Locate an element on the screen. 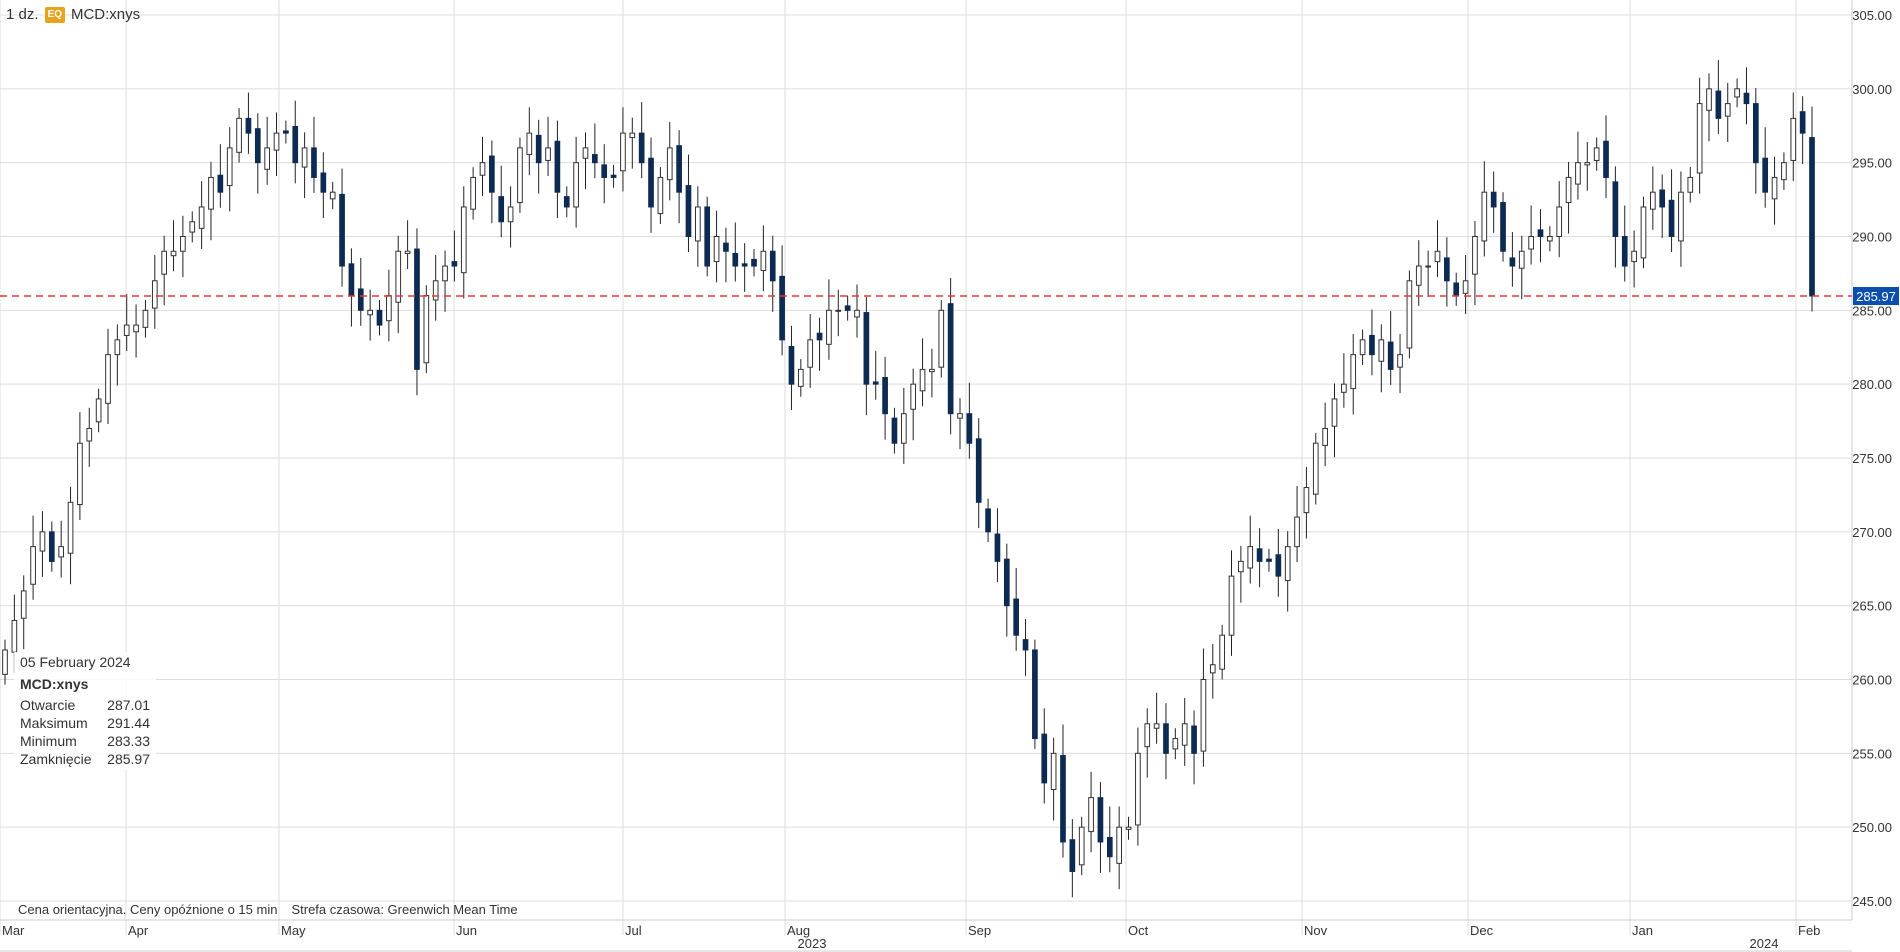 The width and height of the screenshot is (1900, 952). y-tick-label: 255.00 is located at coordinates (1872, 753).